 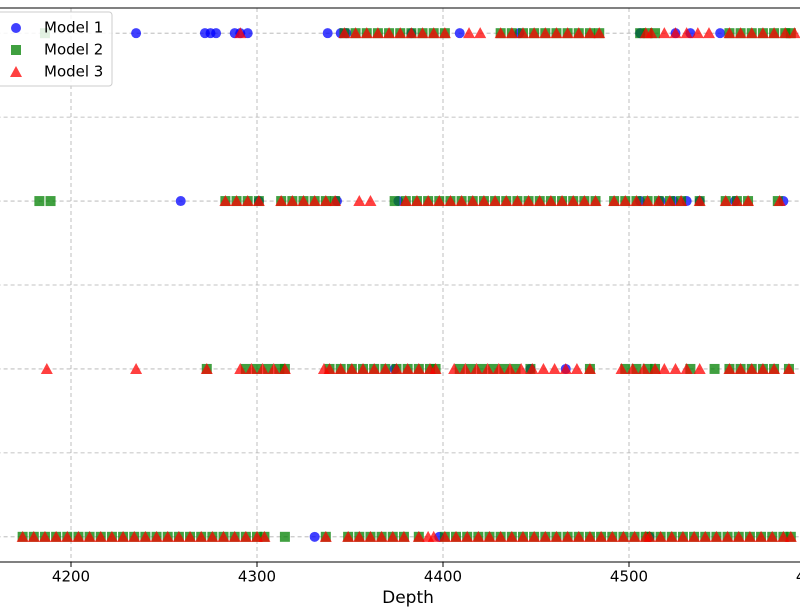 What do you see at coordinates (629, 577) in the screenshot?
I see `x-tick-label: 4500` at bounding box center [629, 577].